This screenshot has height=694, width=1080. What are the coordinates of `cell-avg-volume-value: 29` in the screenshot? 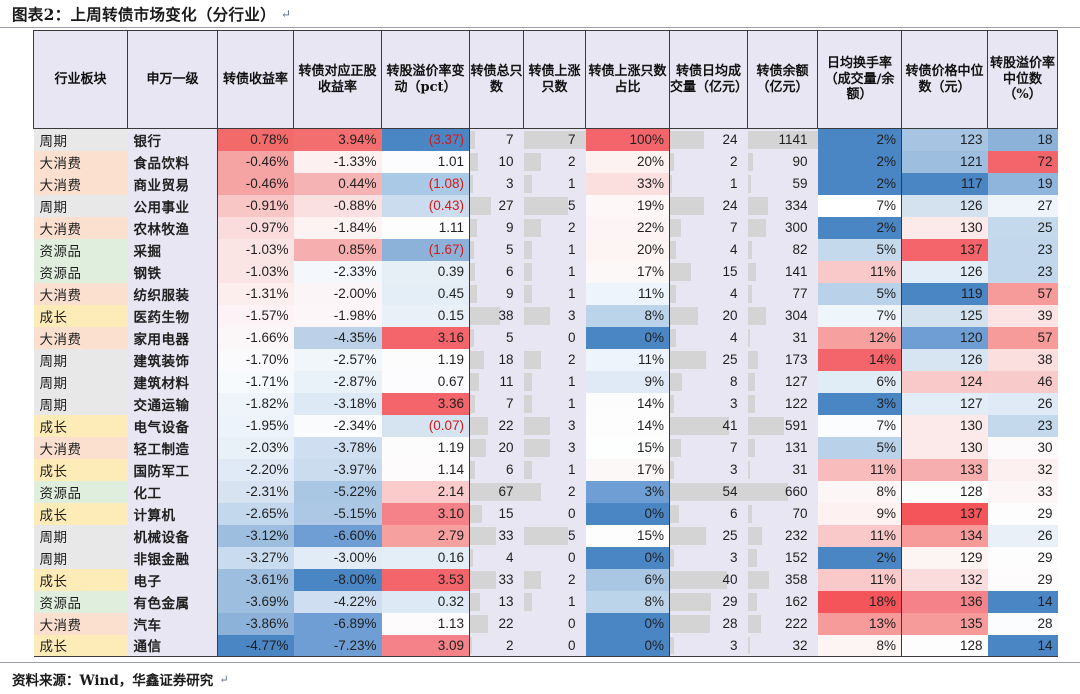 It's located at (730, 601).